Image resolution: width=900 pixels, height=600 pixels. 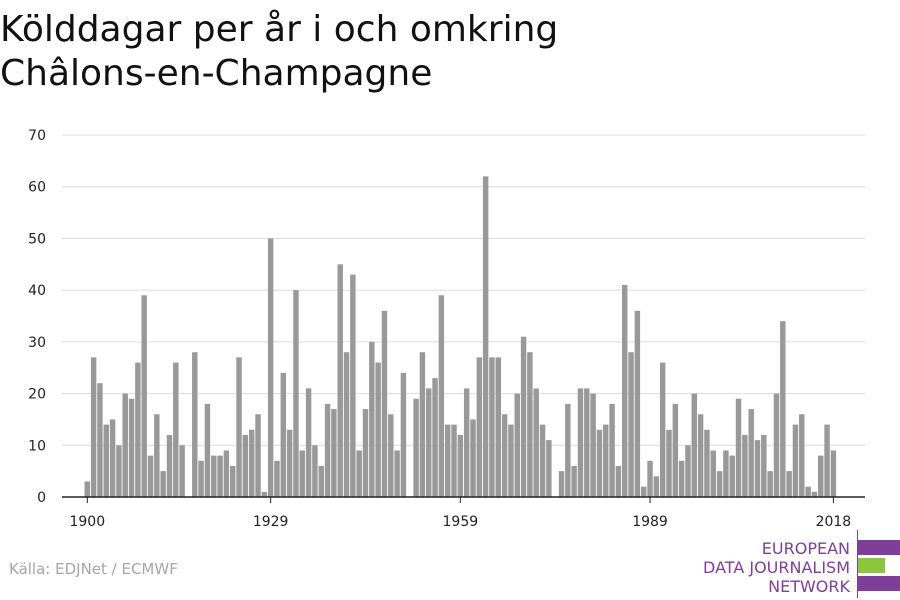 What do you see at coordinates (561, 484) in the screenshot?
I see `bar-1975` at bounding box center [561, 484].